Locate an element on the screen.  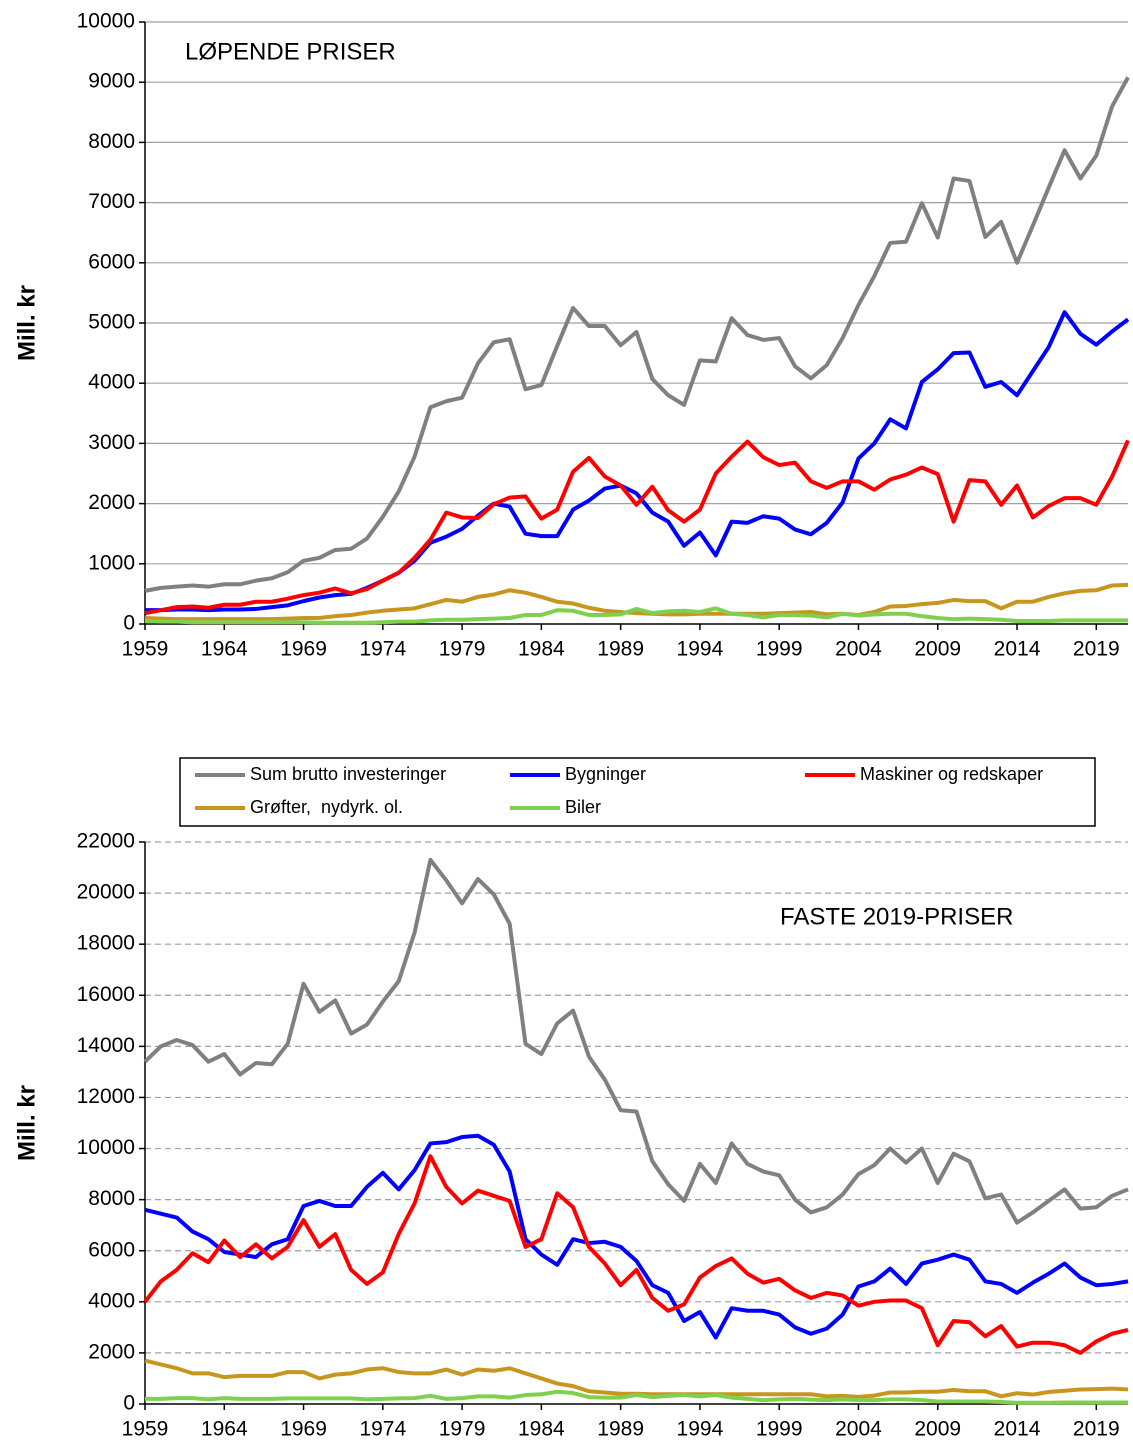
y-tick-label: 16000 is located at coordinates (106, 994).